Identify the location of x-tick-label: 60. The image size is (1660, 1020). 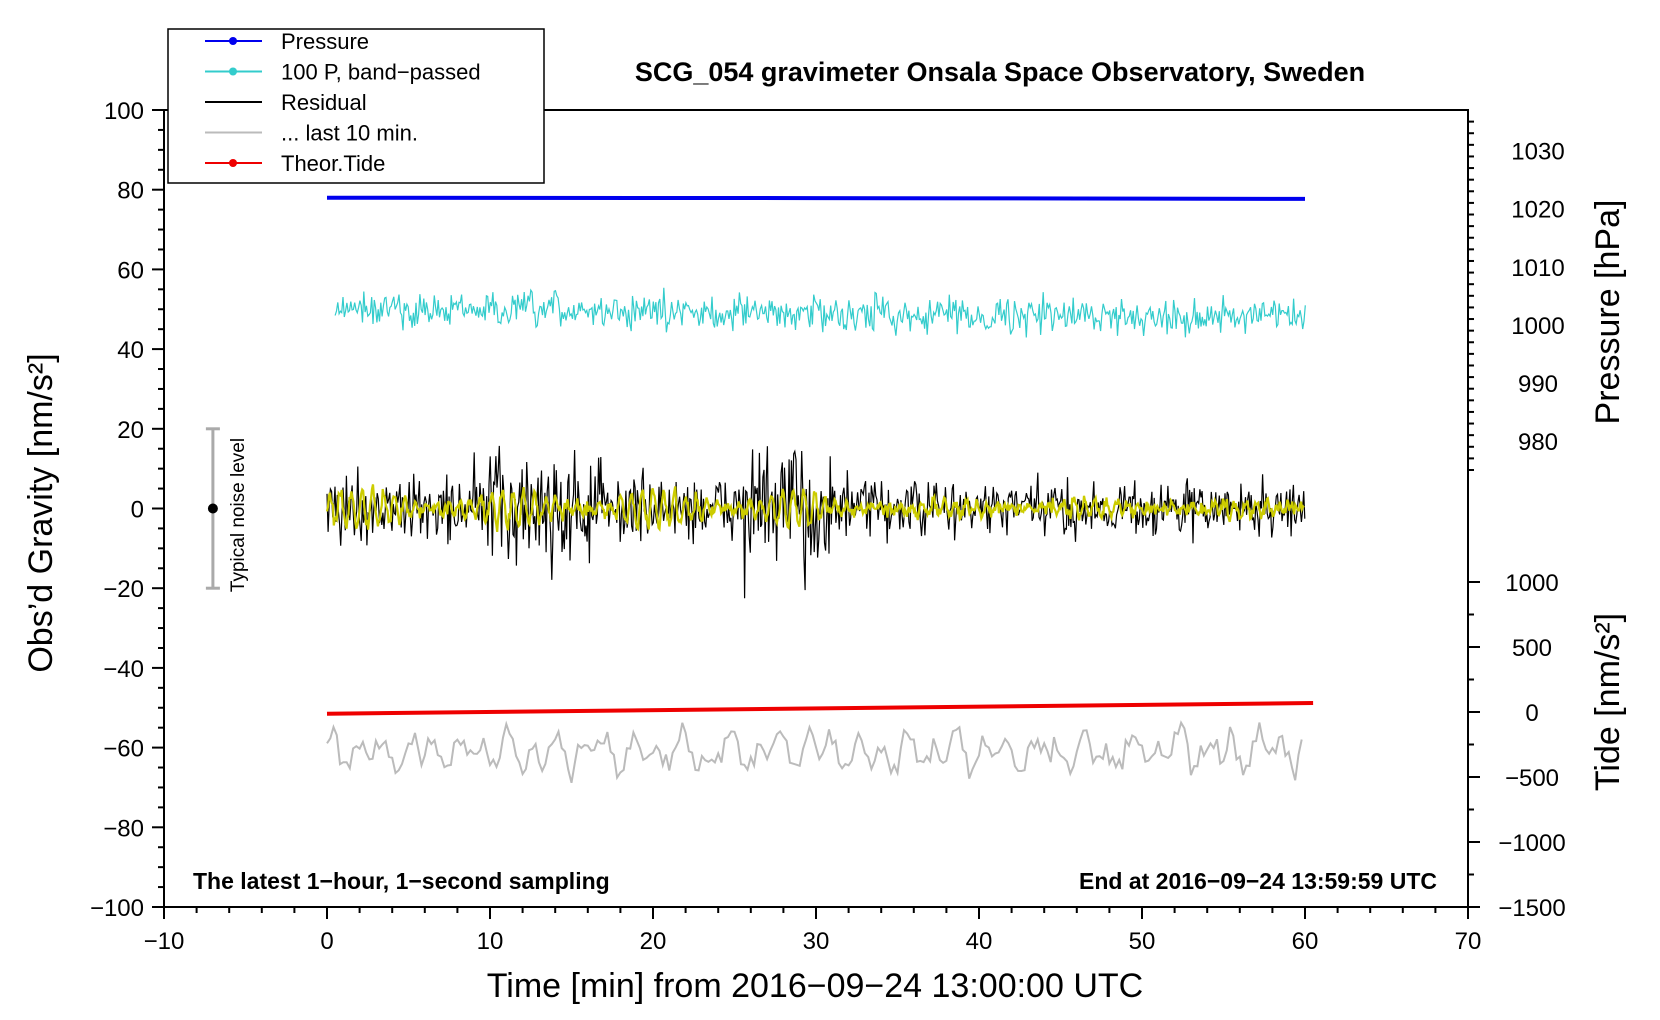
(1305, 941).